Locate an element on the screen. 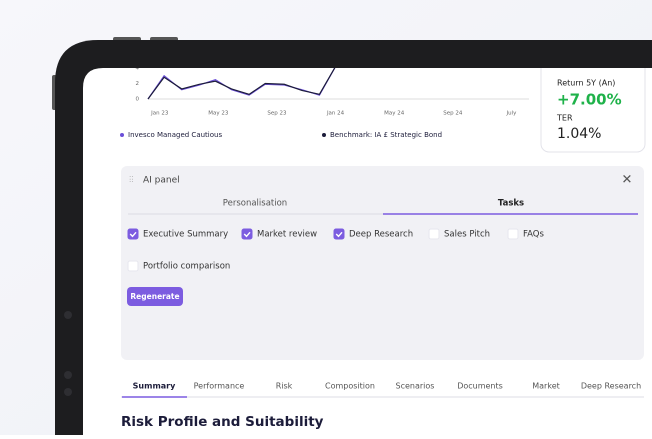 The image size is (652, 439). x-tick-label: Jan 23 is located at coordinates (159, 114).